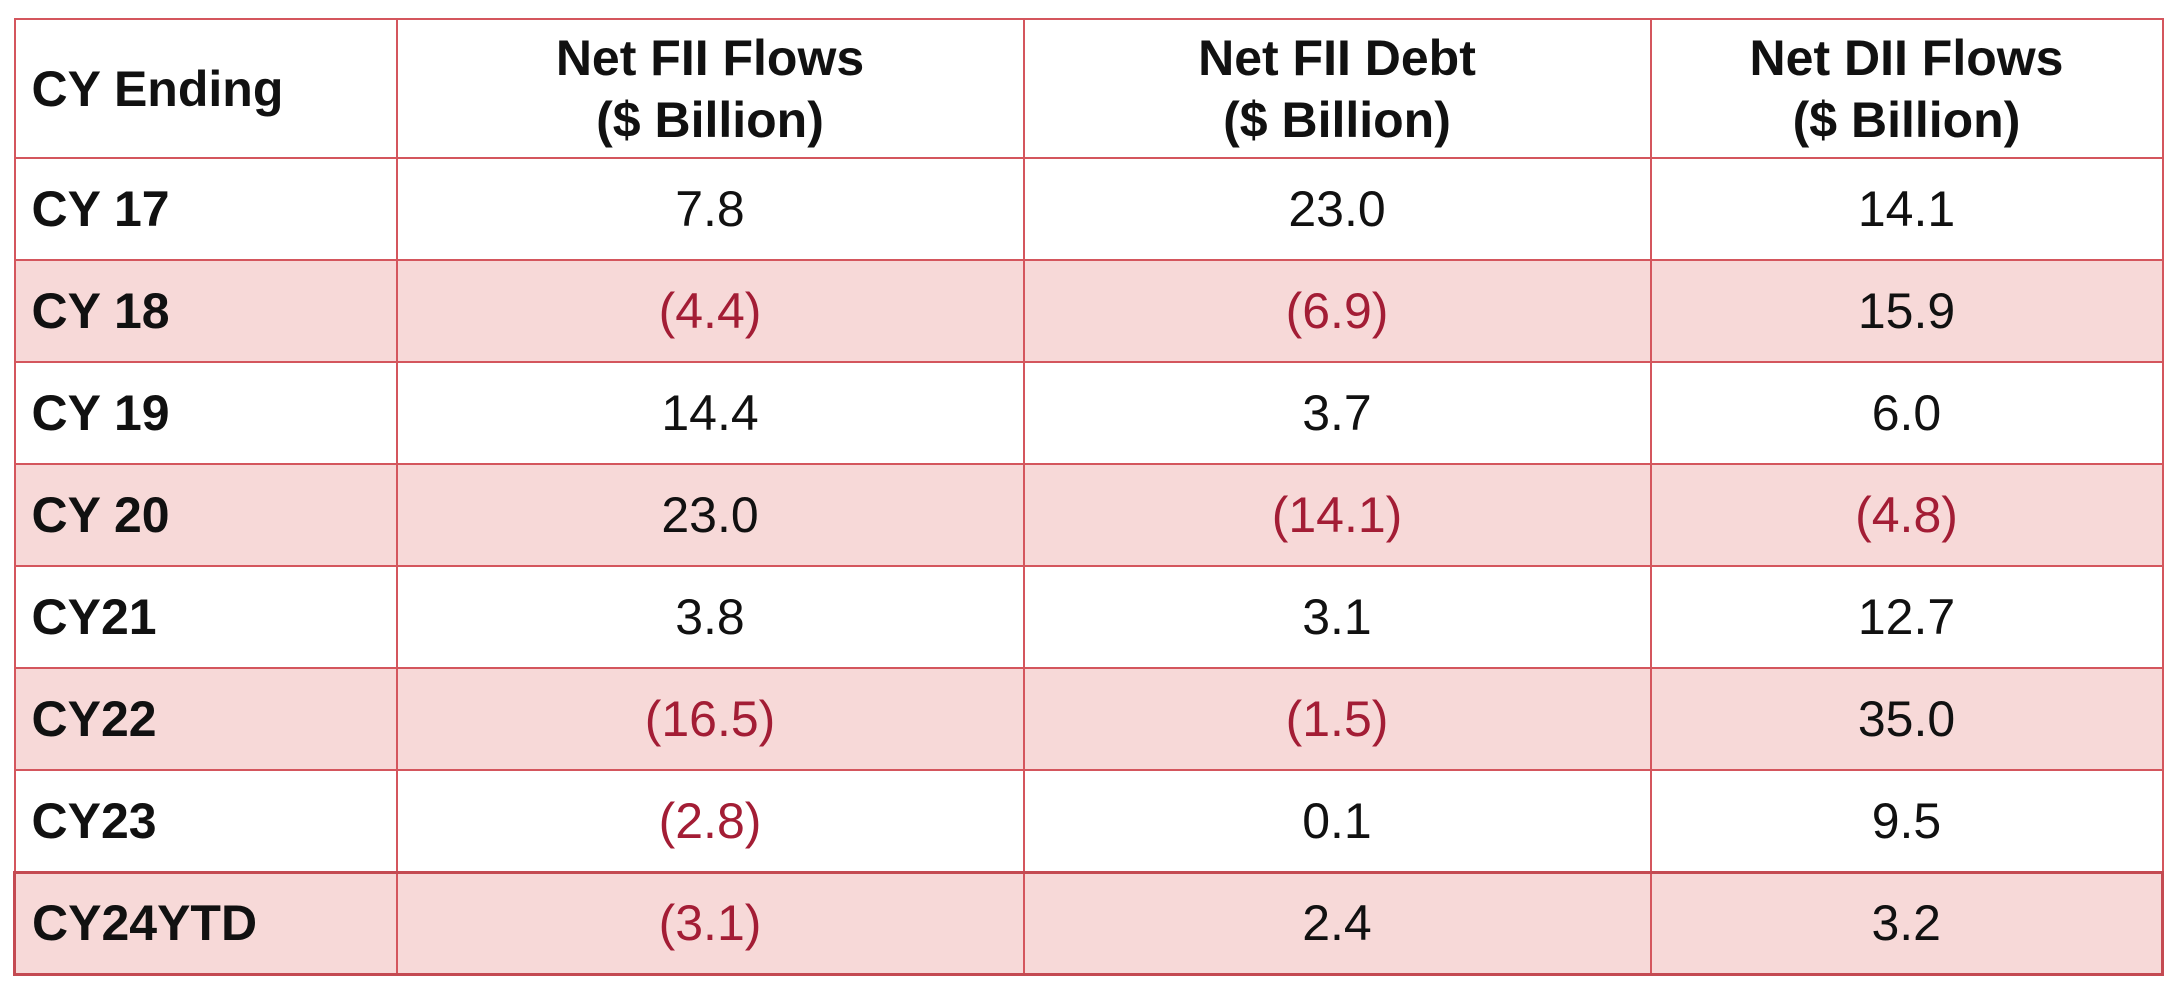 The width and height of the screenshot is (2174, 996). I want to click on row-label-cy23: CY23, so click(205, 821).